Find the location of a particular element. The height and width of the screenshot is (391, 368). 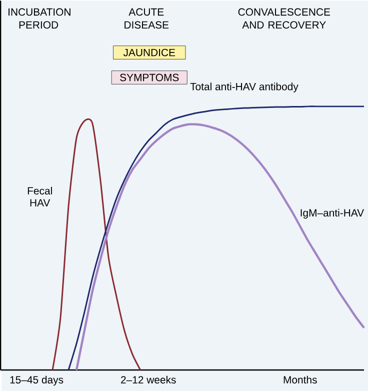

series-label: Fecal HAV is located at coordinates (40, 196).